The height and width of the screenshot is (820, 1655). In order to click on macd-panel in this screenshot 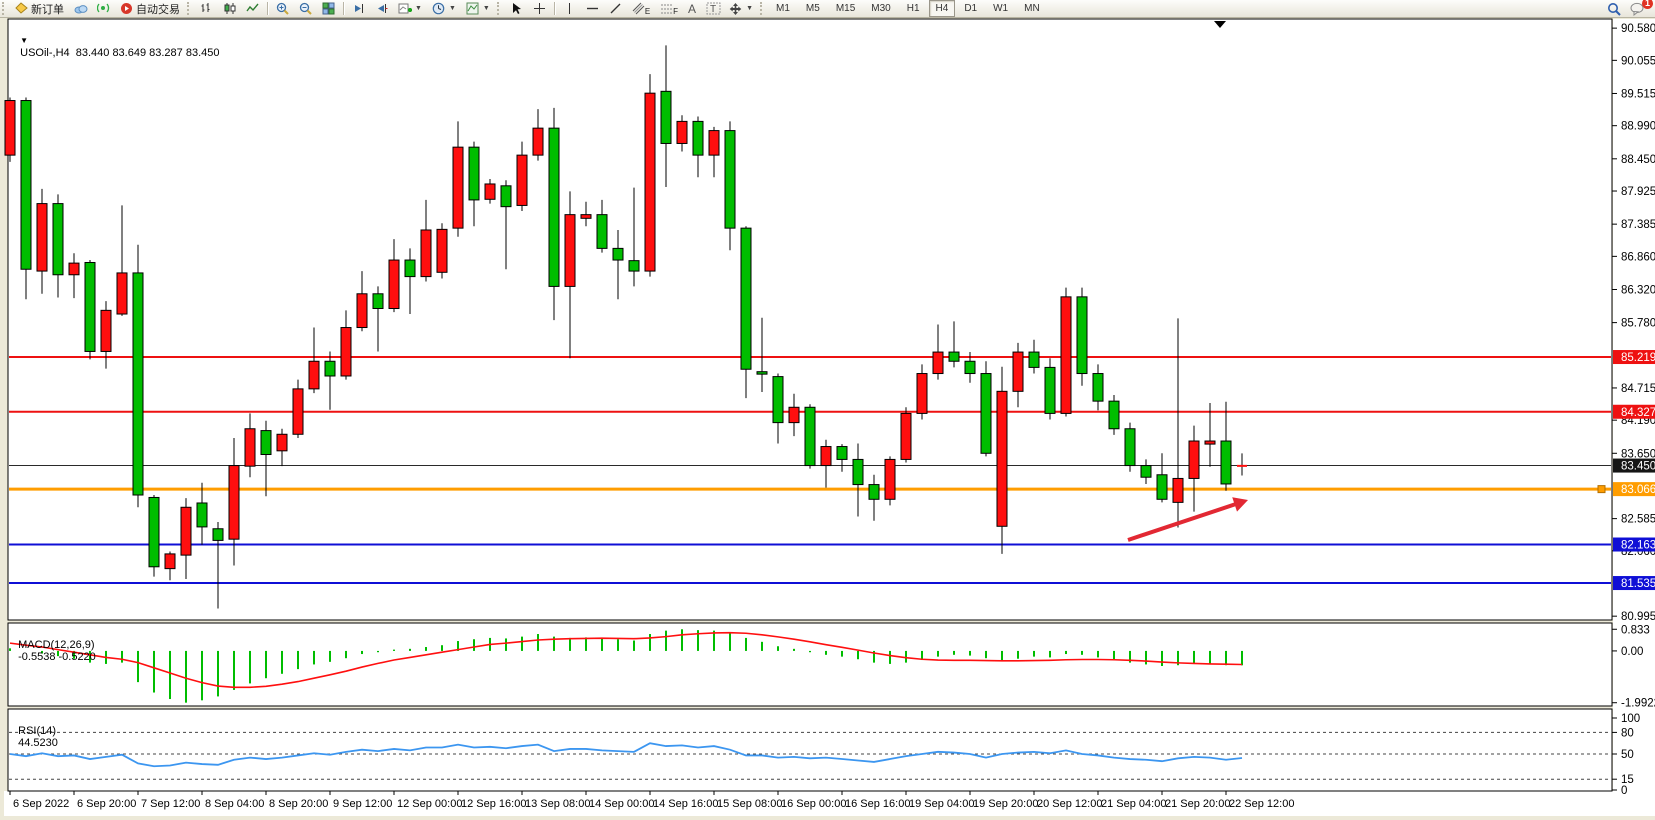, I will do `click(810, 664)`.